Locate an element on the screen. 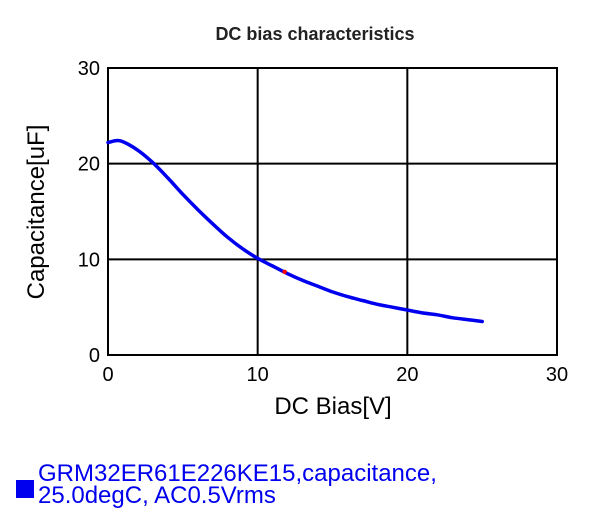 The image size is (612, 528). x-tick-label: 30 is located at coordinates (557, 375).